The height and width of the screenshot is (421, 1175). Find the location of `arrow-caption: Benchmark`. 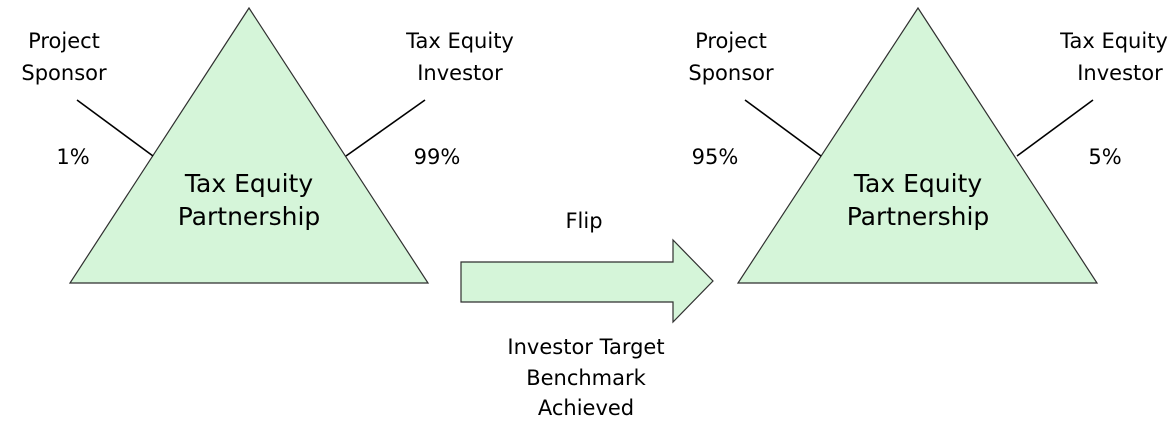

arrow-caption: Benchmark is located at coordinates (586, 378).